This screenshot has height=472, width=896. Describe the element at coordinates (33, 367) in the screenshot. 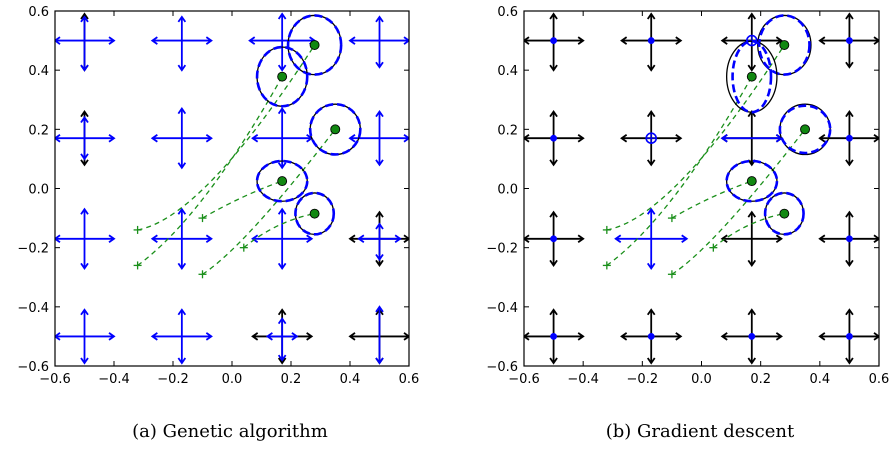

I see `y-tick-label: −0.6` at that location.